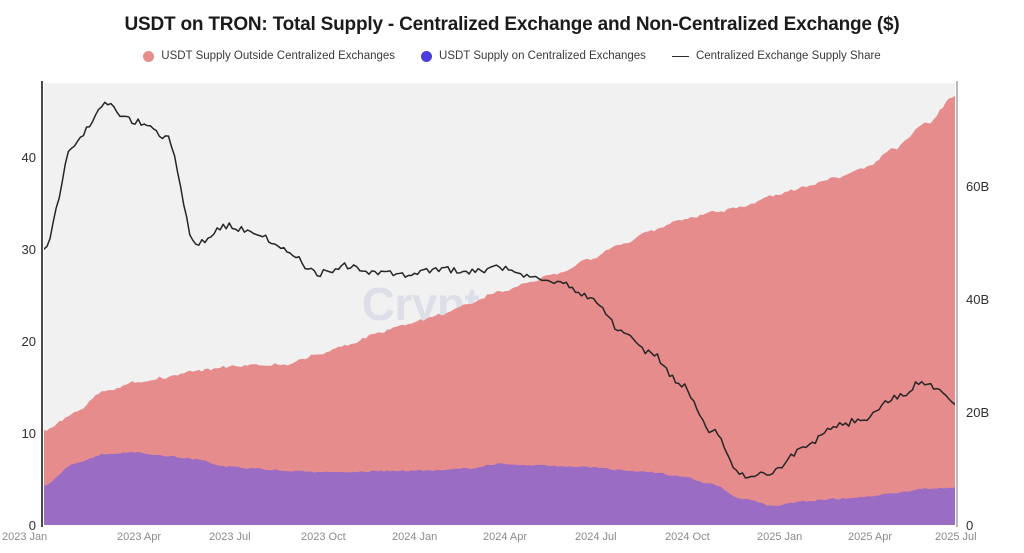  What do you see at coordinates (956, 537) in the screenshot?
I see `x-axis-tick-10: 2025 Jul` at bounding box center [956, 537].